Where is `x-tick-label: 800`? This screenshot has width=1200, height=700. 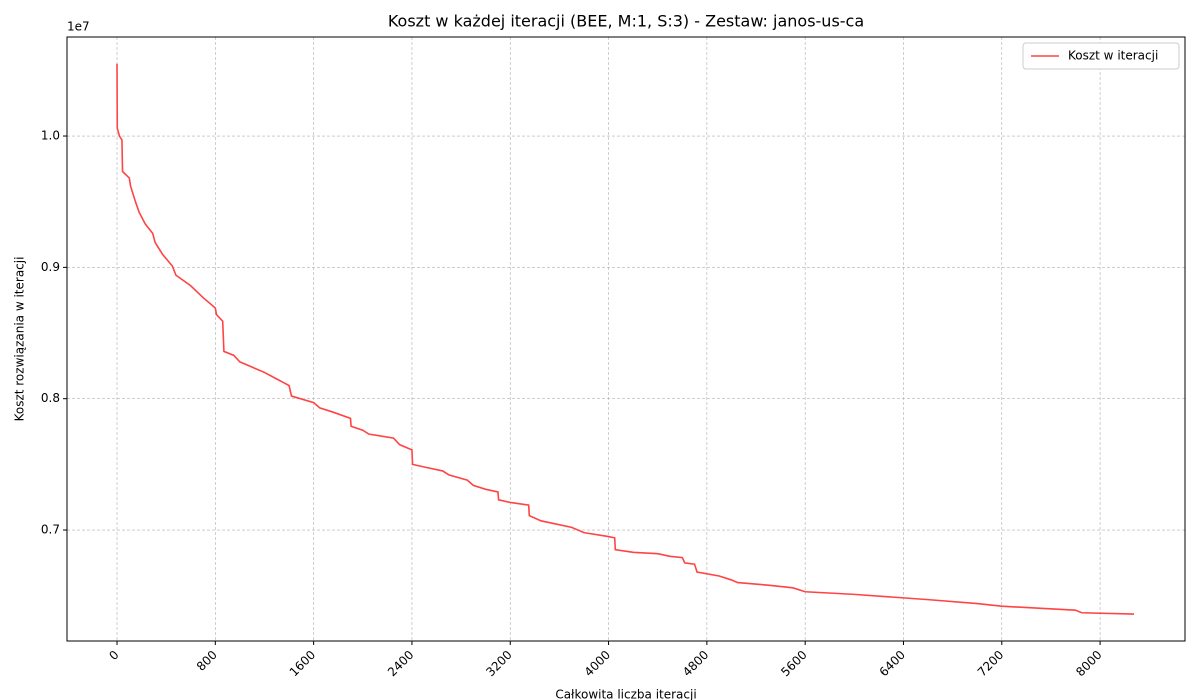 x-tick-label: 800 is located at coordinates (207, 661).